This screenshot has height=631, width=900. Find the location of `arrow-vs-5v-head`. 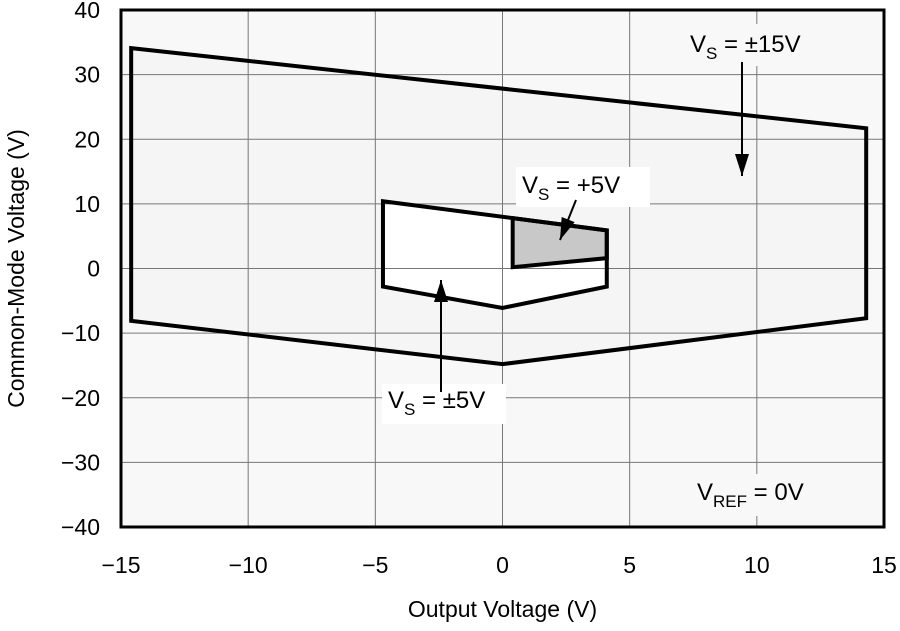

arrow-vs-5v-head is located at coordinates (441, 291).